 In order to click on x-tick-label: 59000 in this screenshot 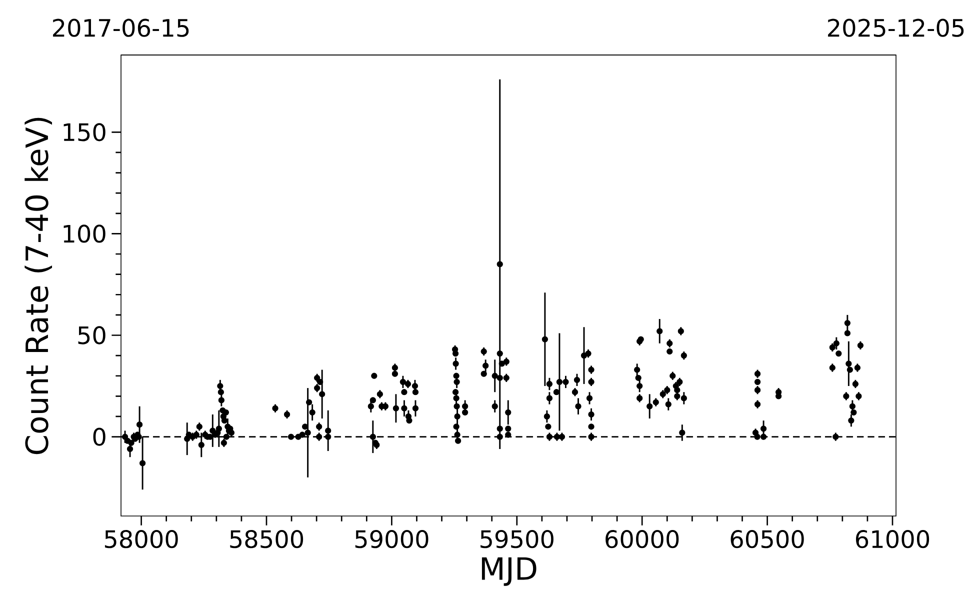, I will do `click(391, 539)`.